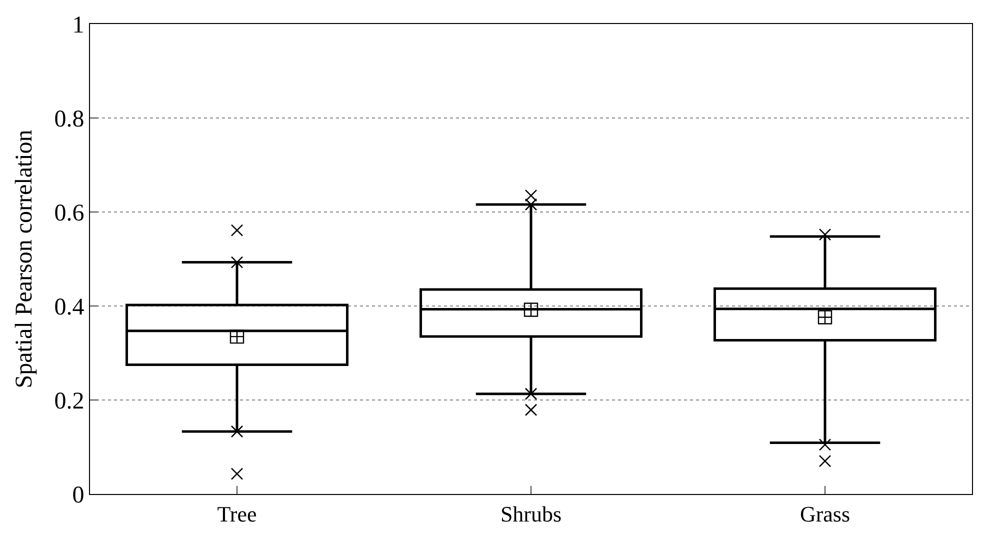 The height and width of the screenshot is (539, 987). Describe the element at coordinates (78, 495) in the screenshot. I see `y-tick-label: 0` at that location.